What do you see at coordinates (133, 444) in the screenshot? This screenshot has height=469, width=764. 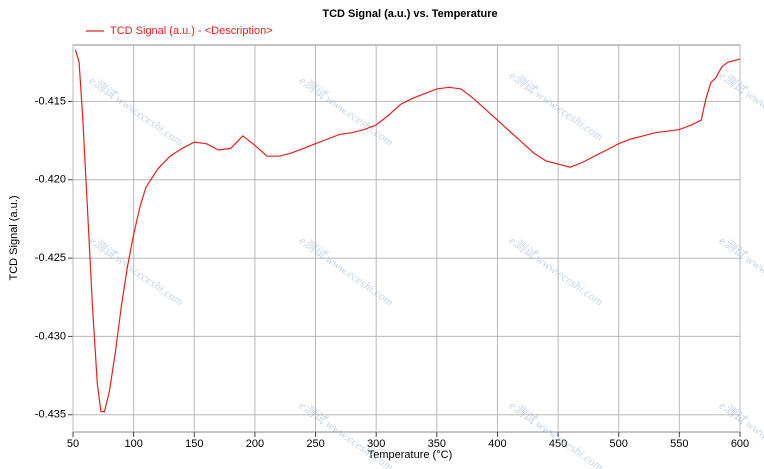 I see `x-tick-label: 100` at bounding box center [133, 444].